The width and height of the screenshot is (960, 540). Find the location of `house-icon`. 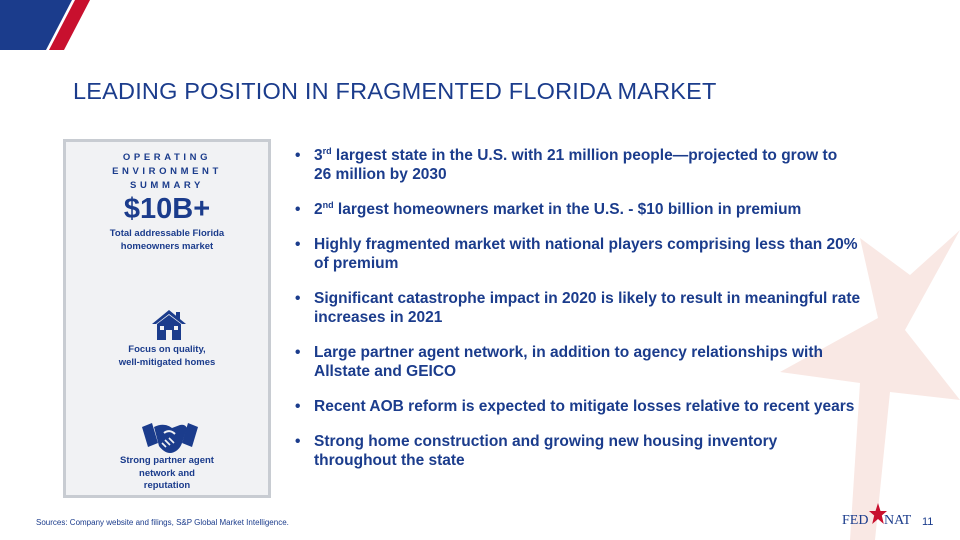

house-icon is located at coordinates (169, 325).